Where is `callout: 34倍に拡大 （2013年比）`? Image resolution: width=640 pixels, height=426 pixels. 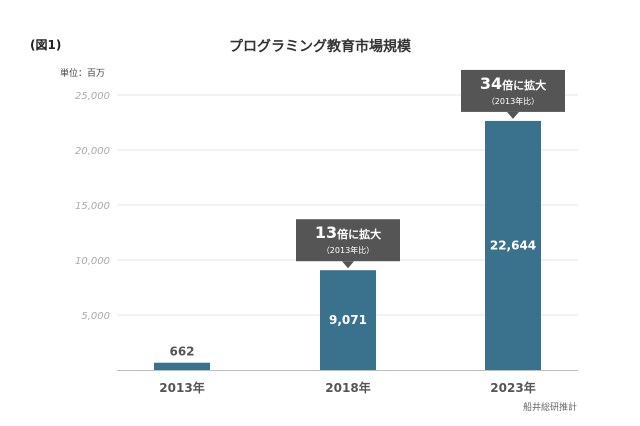 callout: 34倍に拡大 （2013年比） is located at coordinates (513, 94).